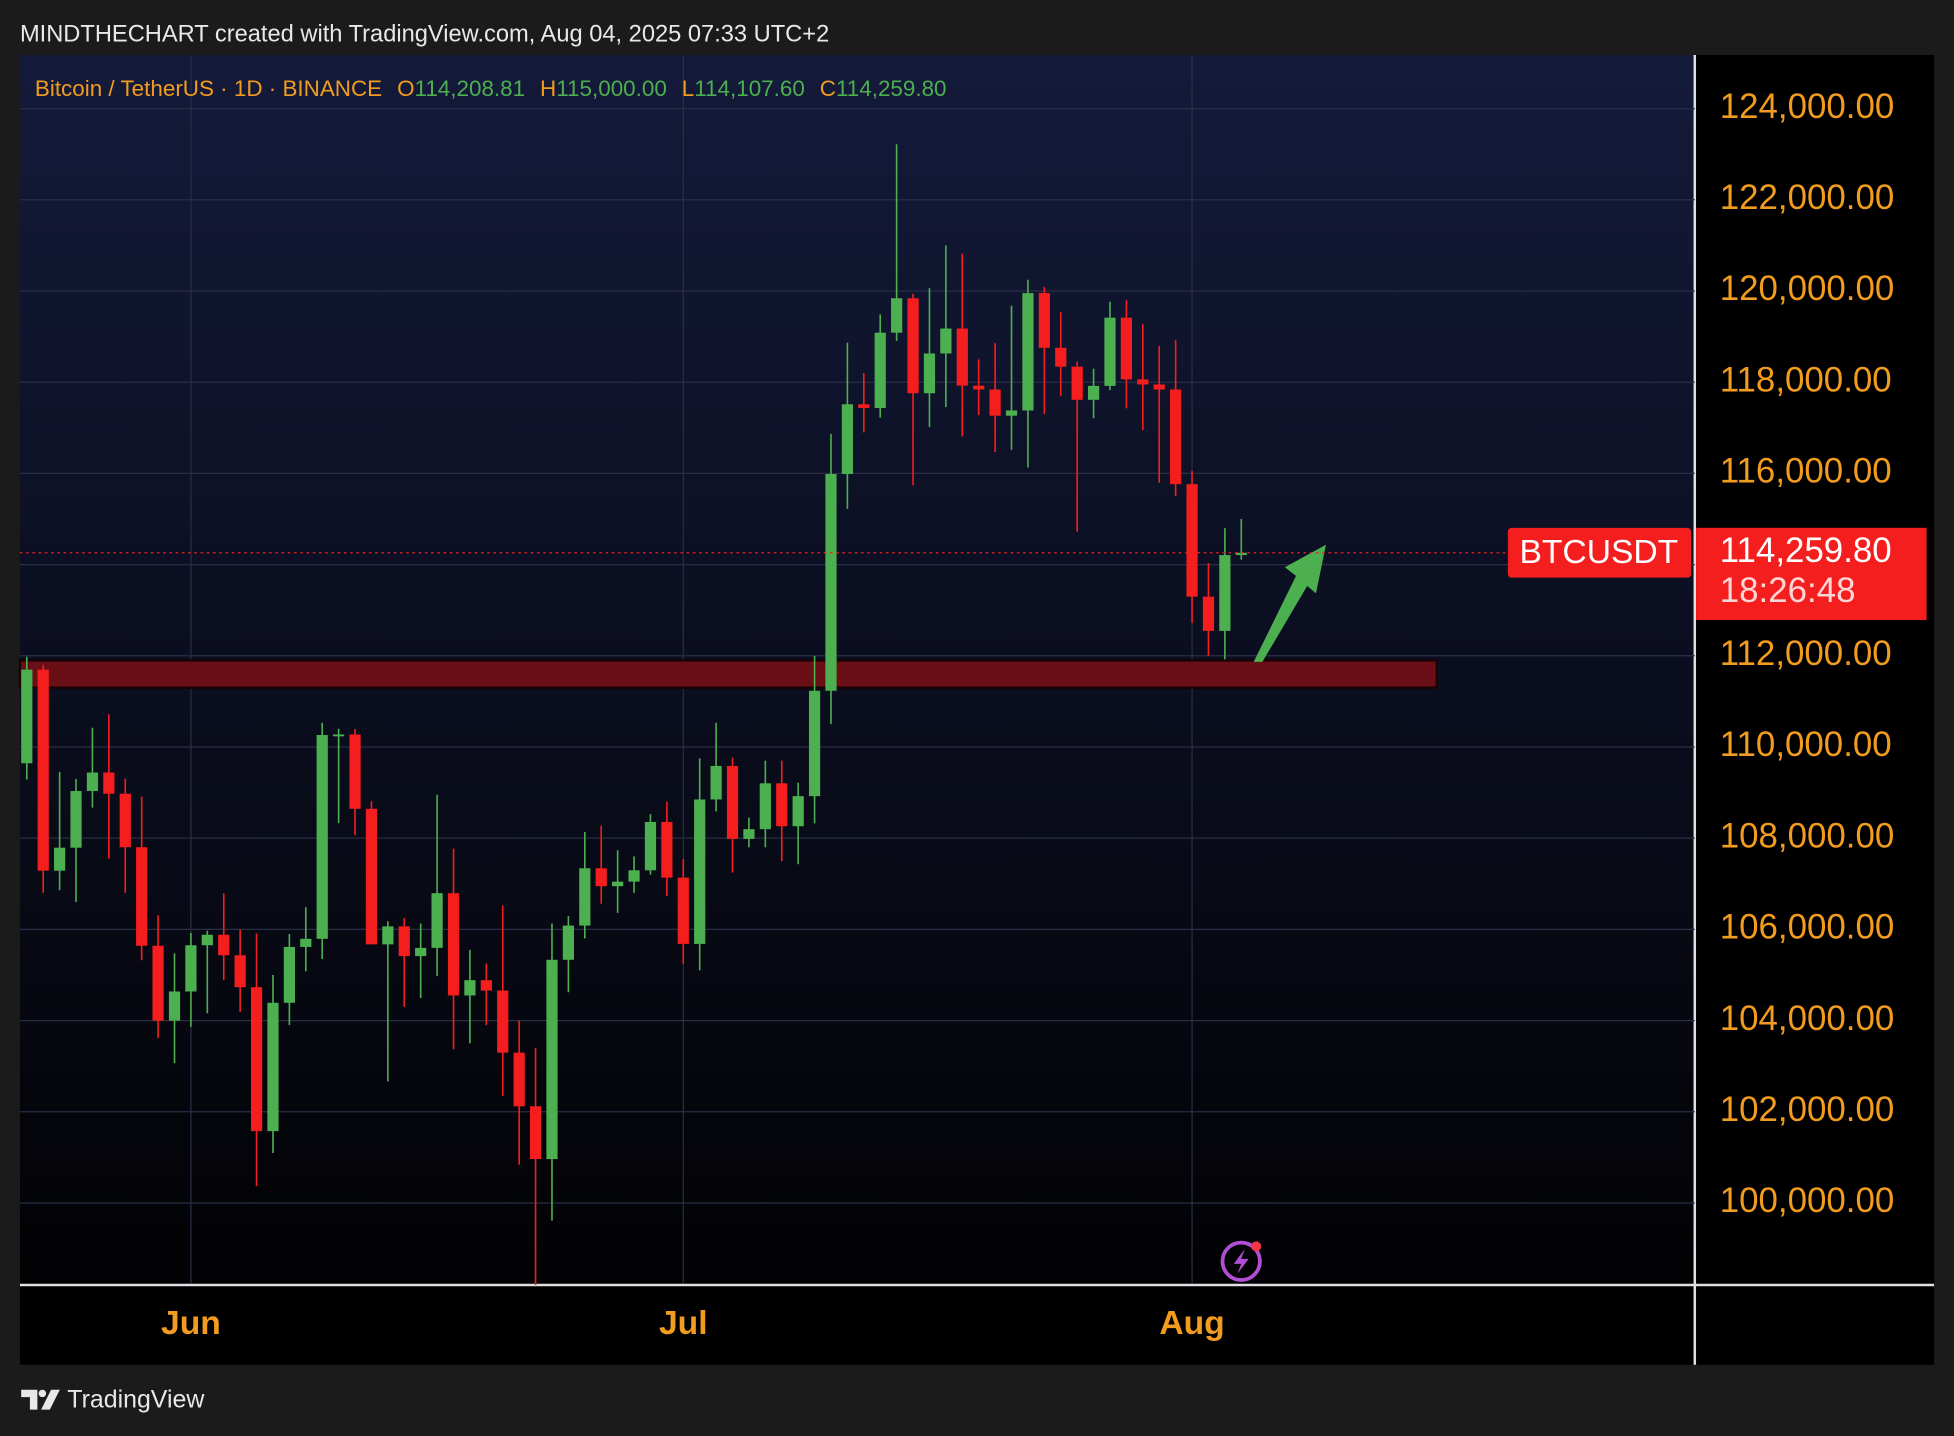  Describe the element at coordinates (1807, 106) in the screenshot. I see `y-tick-label: 124,000.00` at that location.